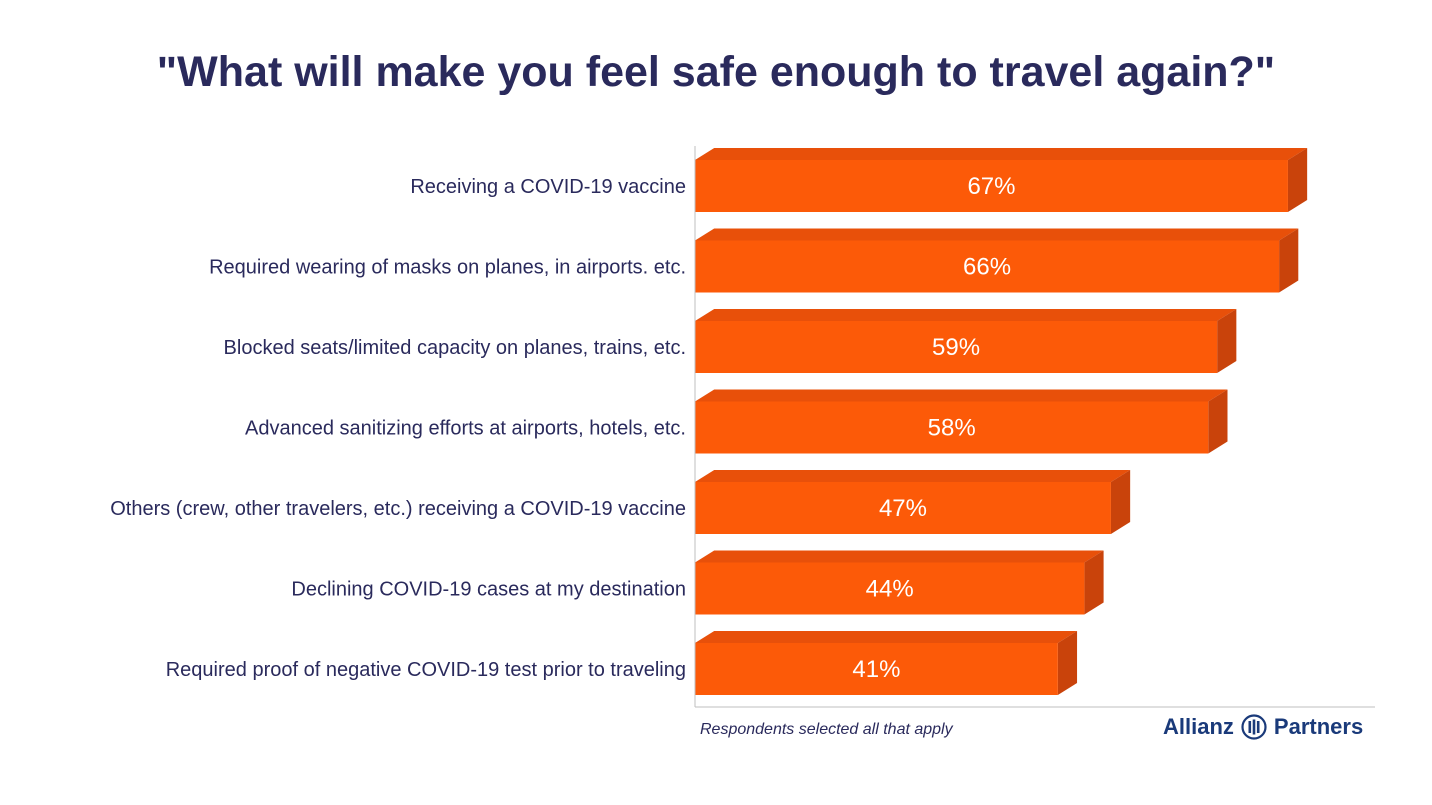 The height and width of the screenshot is (805, 1432). I want to click on bar-1: 67%, so click(1001, 180).